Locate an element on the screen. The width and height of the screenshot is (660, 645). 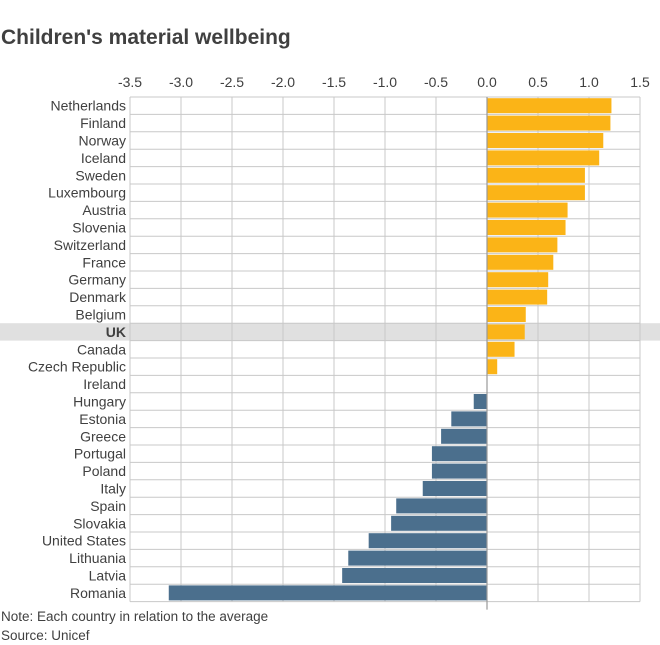
category-label: Spain is located at coordinates (108, 506).